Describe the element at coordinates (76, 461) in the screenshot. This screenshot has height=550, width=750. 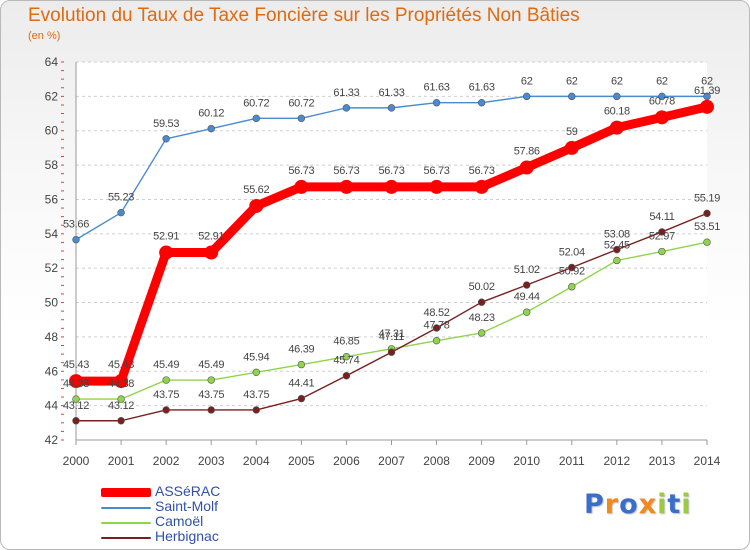
I see `x-tick-label: 2000` at that location.